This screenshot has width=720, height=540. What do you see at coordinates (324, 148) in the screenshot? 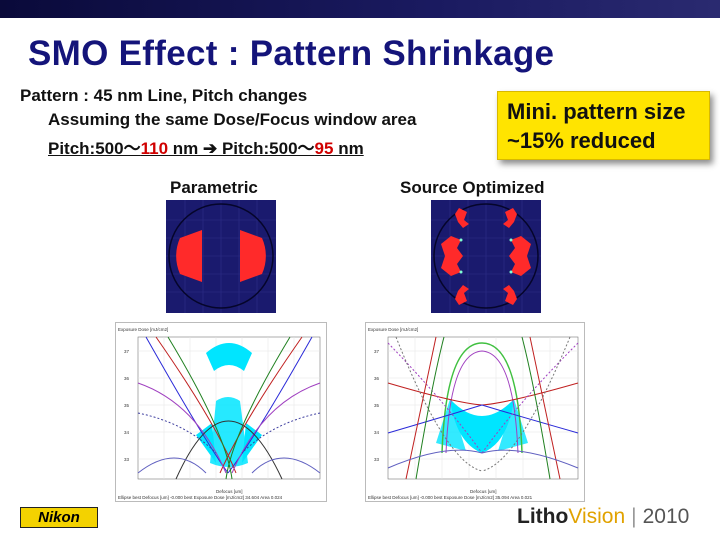
I see `pitch-value-95: 95` at bounding box center [324, 148].